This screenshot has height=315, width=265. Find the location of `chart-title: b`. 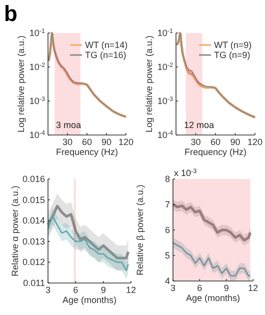

chart-title: b is located at coordinates (11, 13).